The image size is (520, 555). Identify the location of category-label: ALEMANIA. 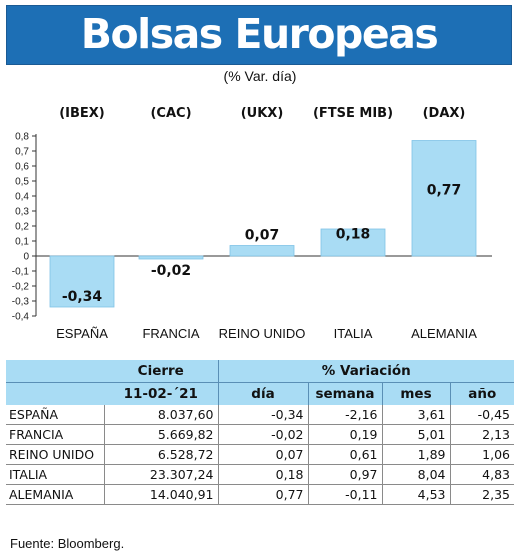
(444, 333).